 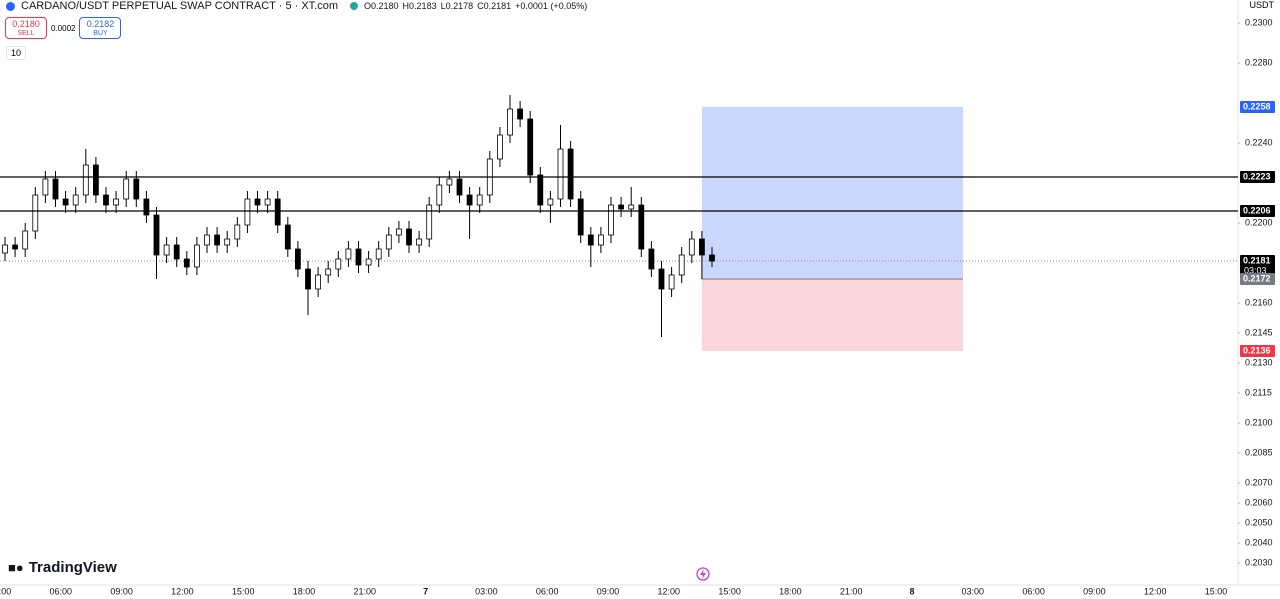 I want to click on lightning-glyph, so click(x=703, y=574).